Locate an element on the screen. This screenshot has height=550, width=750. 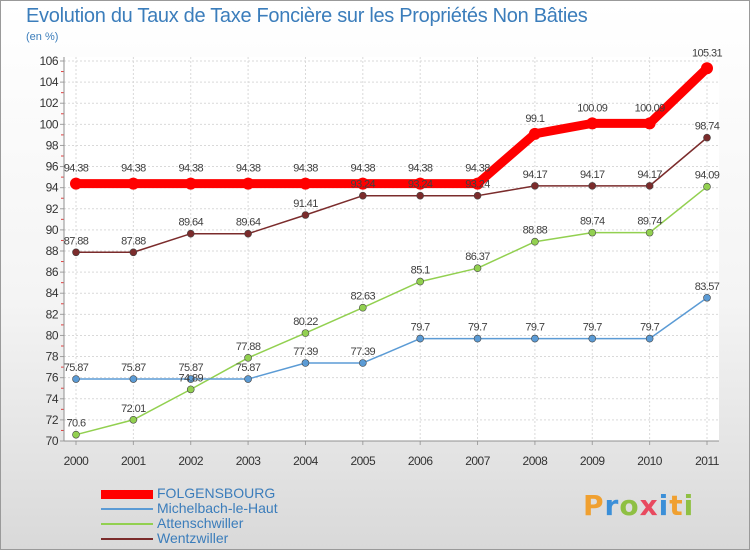
legend-label: Michelbach-le-Haut is located at coordinates (217, 508).